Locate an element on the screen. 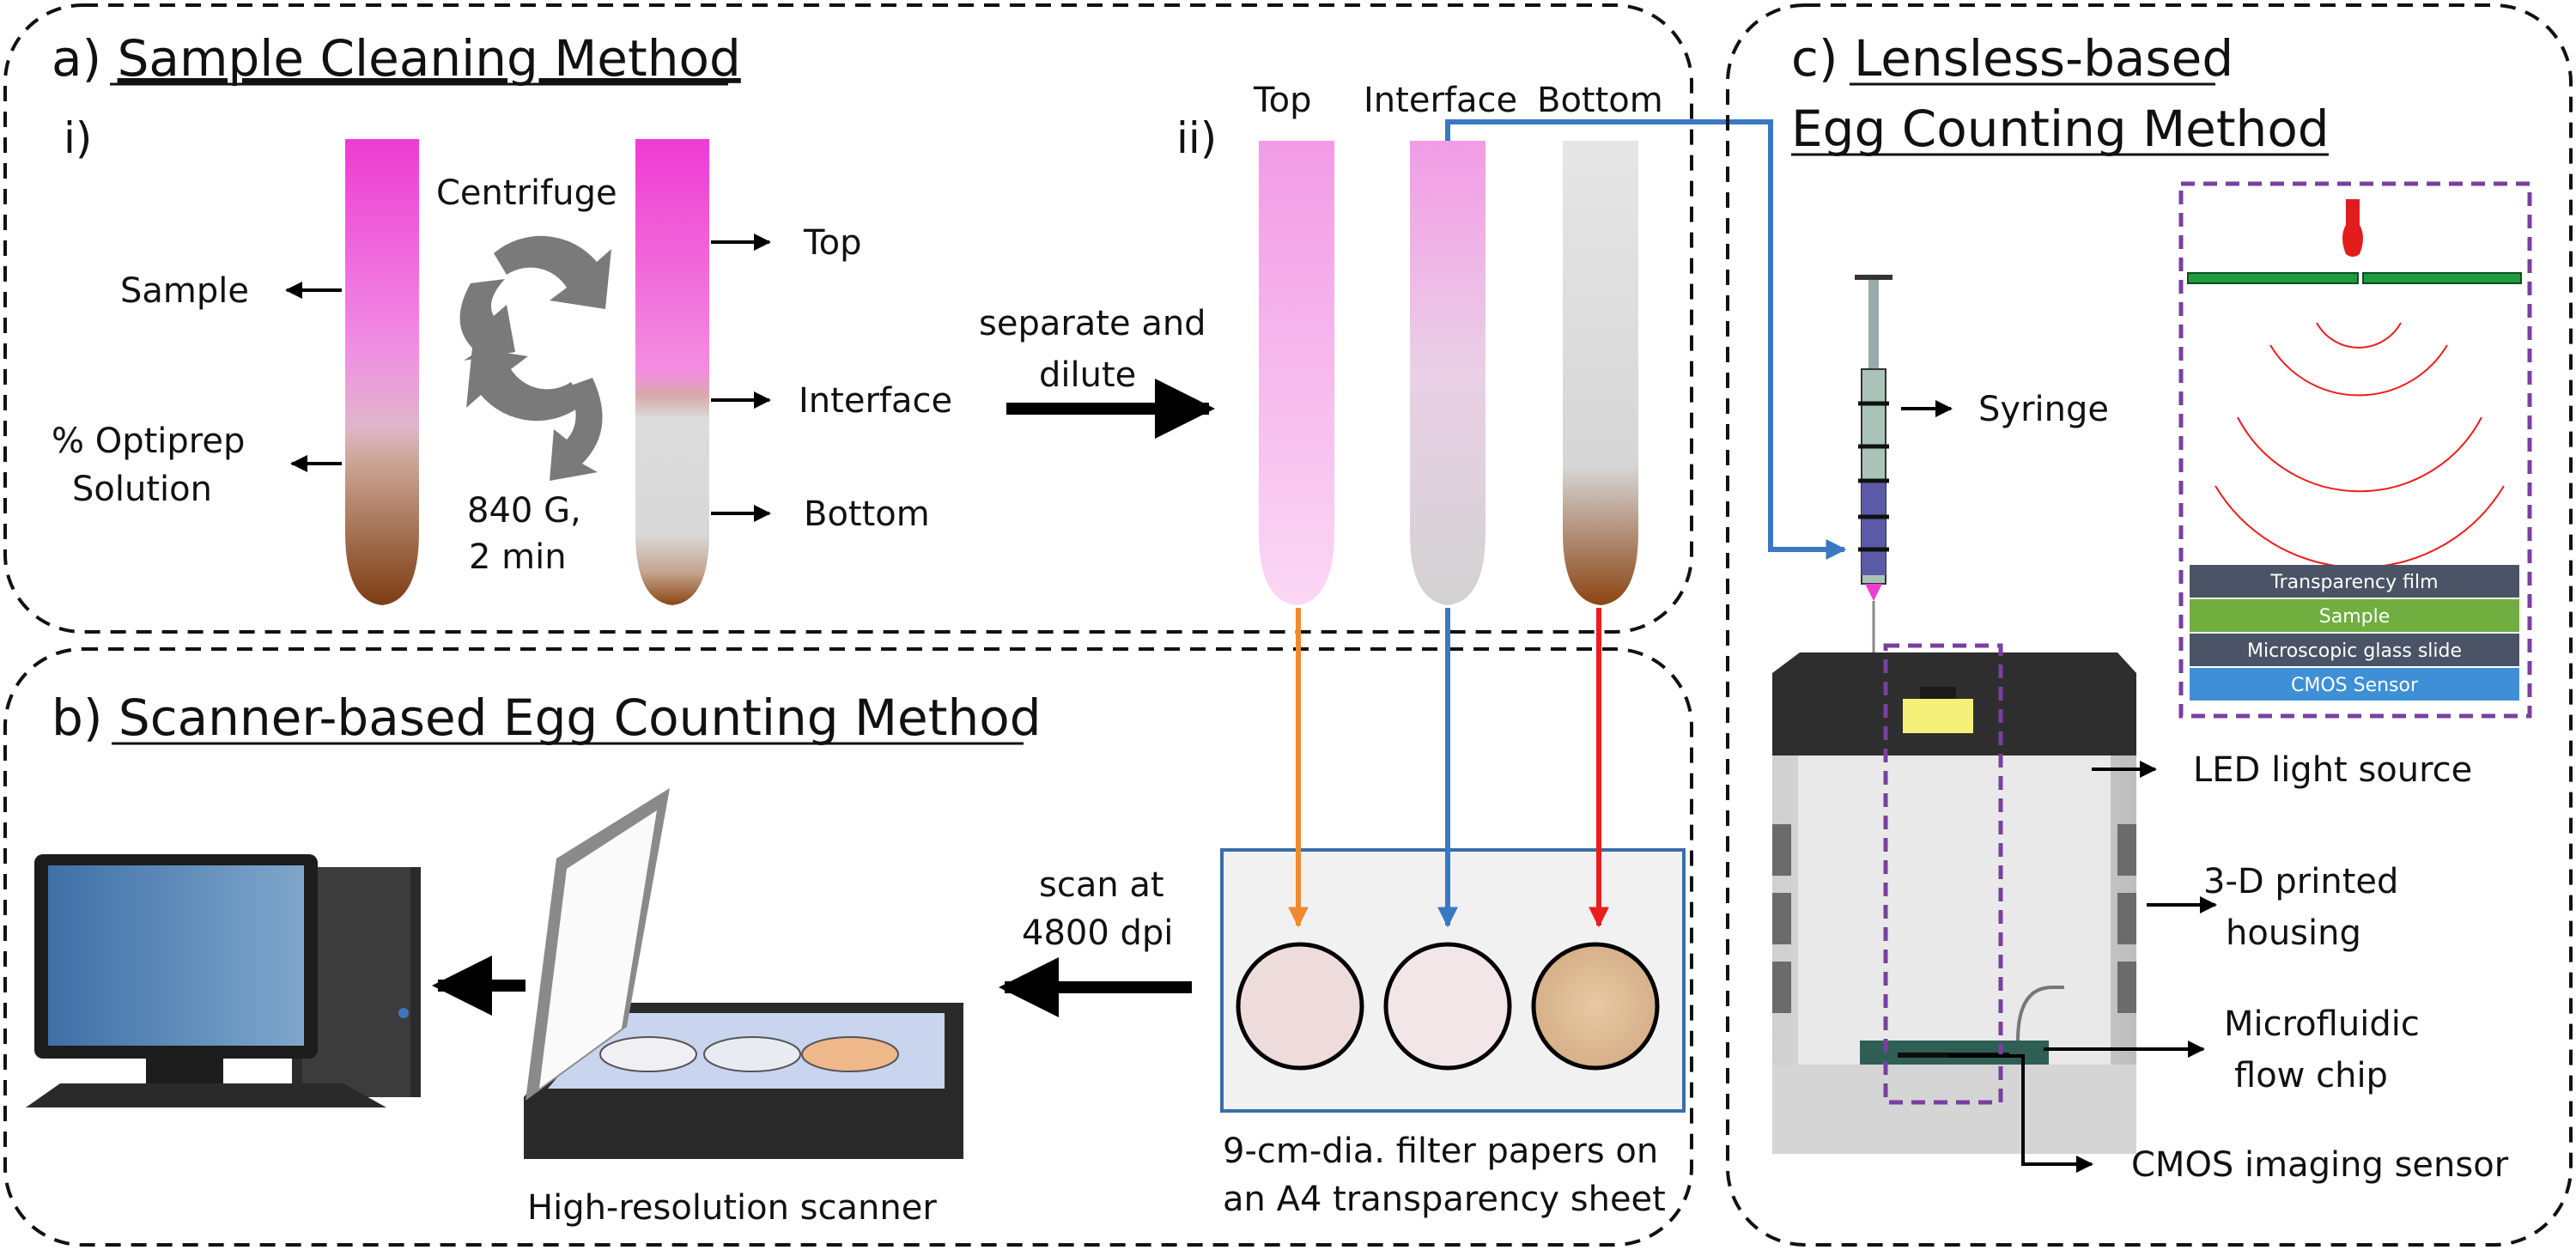  layer-label-glass: Microscopic glass slide is located at coordinates (2354, 651).